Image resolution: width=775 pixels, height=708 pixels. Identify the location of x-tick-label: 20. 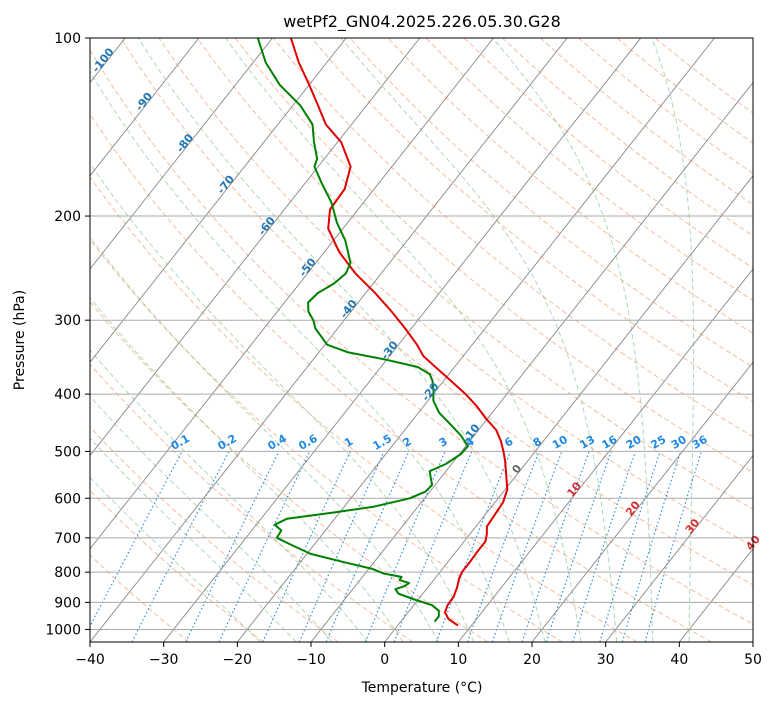
(532, 660).